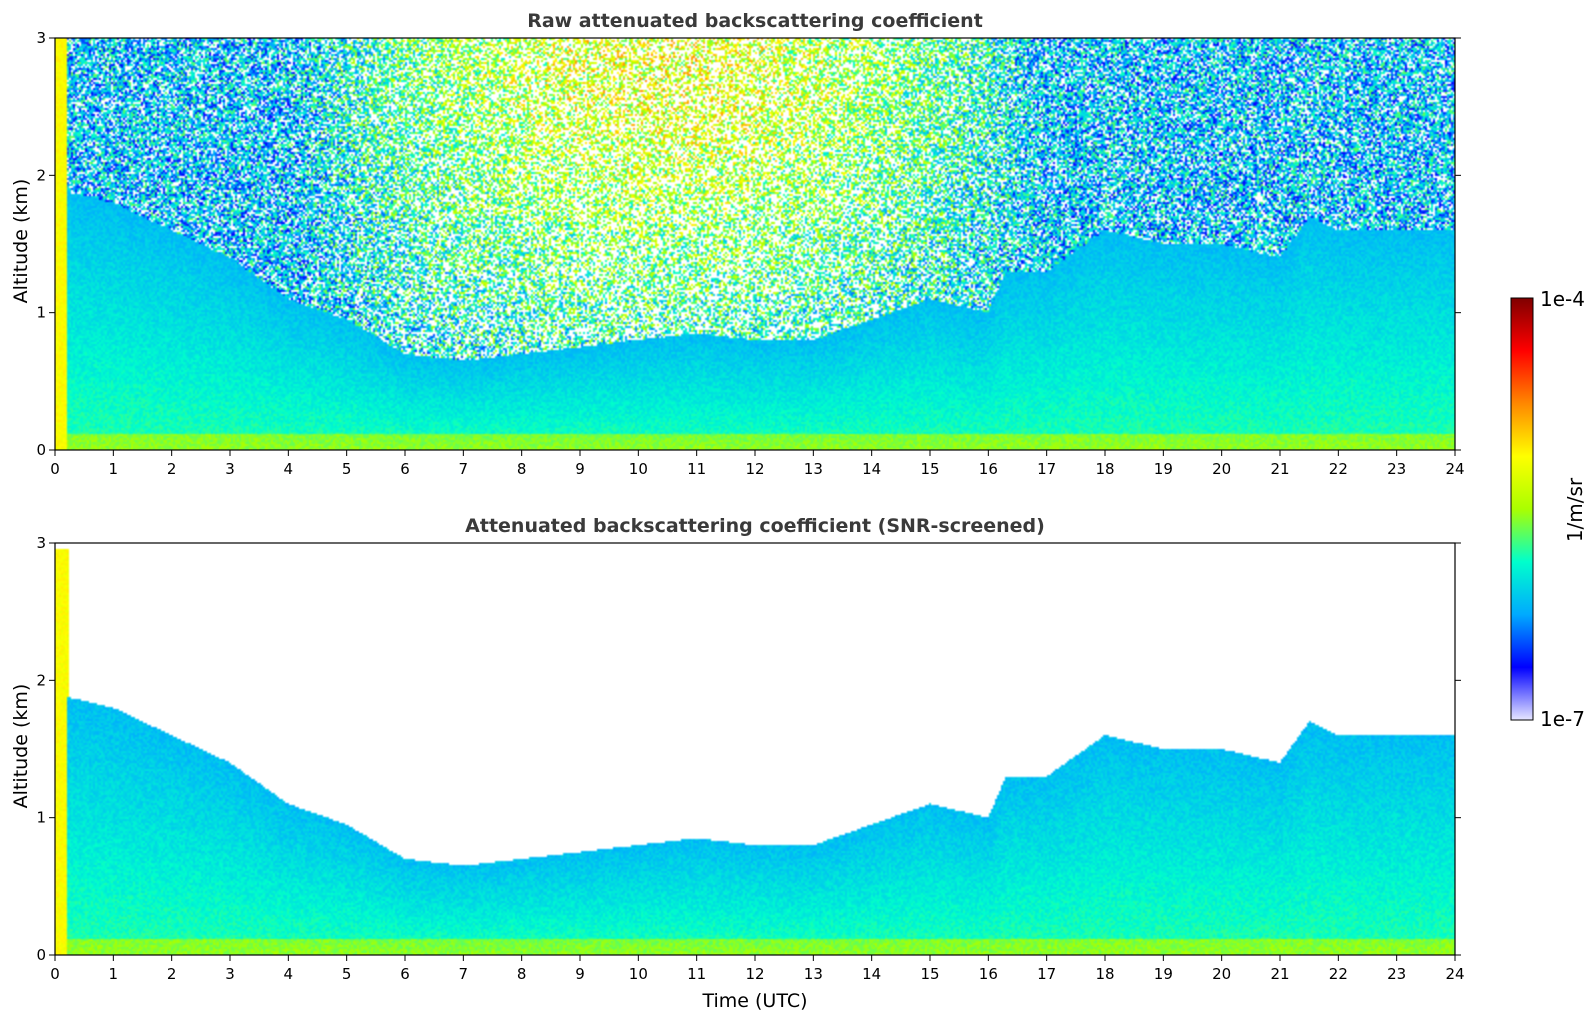 The width and height of the screenshot is (1595, 1020). What do you see at coordinates (21, 241) in the screenshot?
I see `raw-panel-ylabel: Altitude (km)` at bounding box center [21, 241].